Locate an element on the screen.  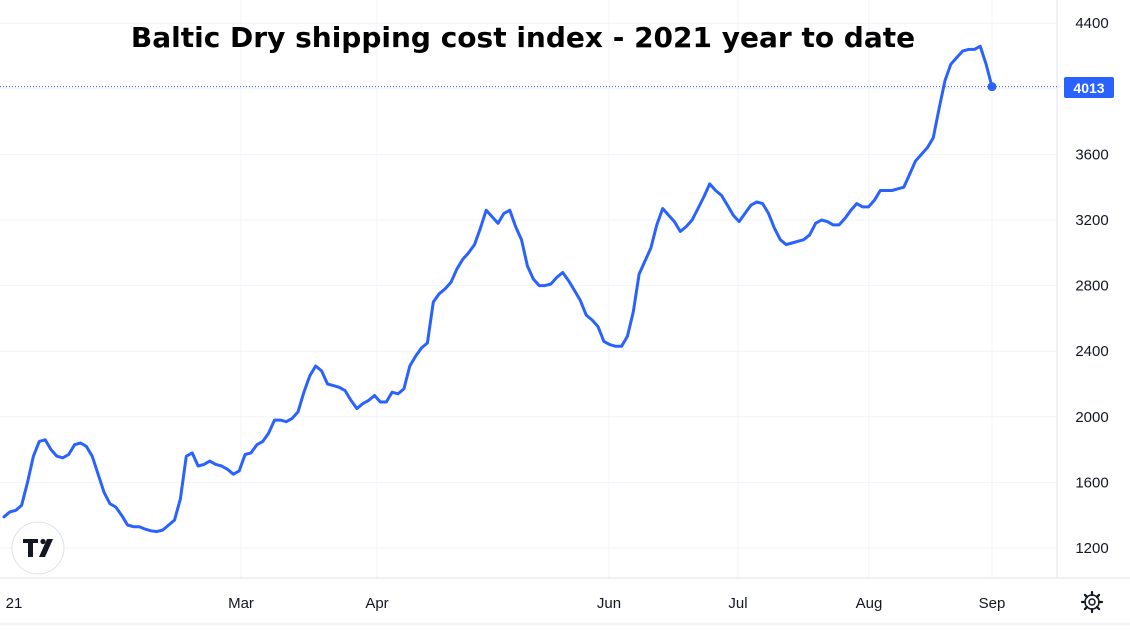
last-value-label-bg is located at coordinates (1089, 87).